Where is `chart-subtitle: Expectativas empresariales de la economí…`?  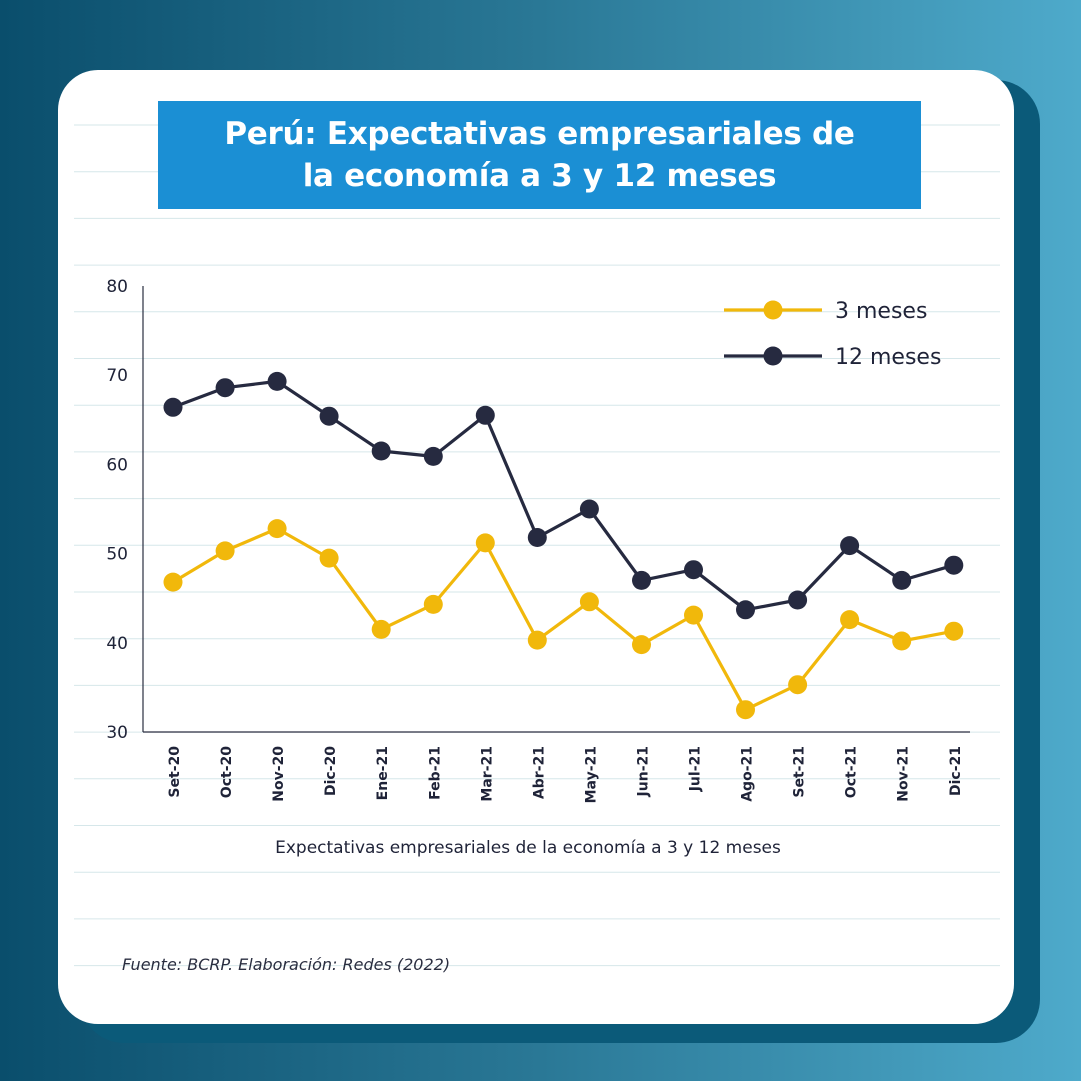
chart-subtitle: Expectativas empresariales de la economí… is located at coordinates (528, 848).